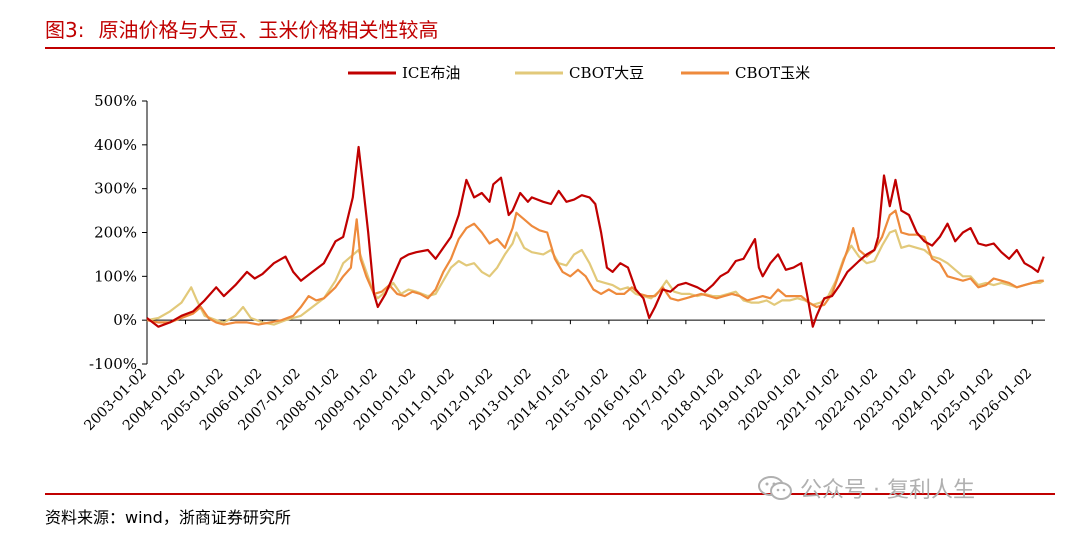 The image size is (1080, 533). I want to click on figure-title-text: 原油价格与大豆、玉米价格相关性较高, so click(268, 30).